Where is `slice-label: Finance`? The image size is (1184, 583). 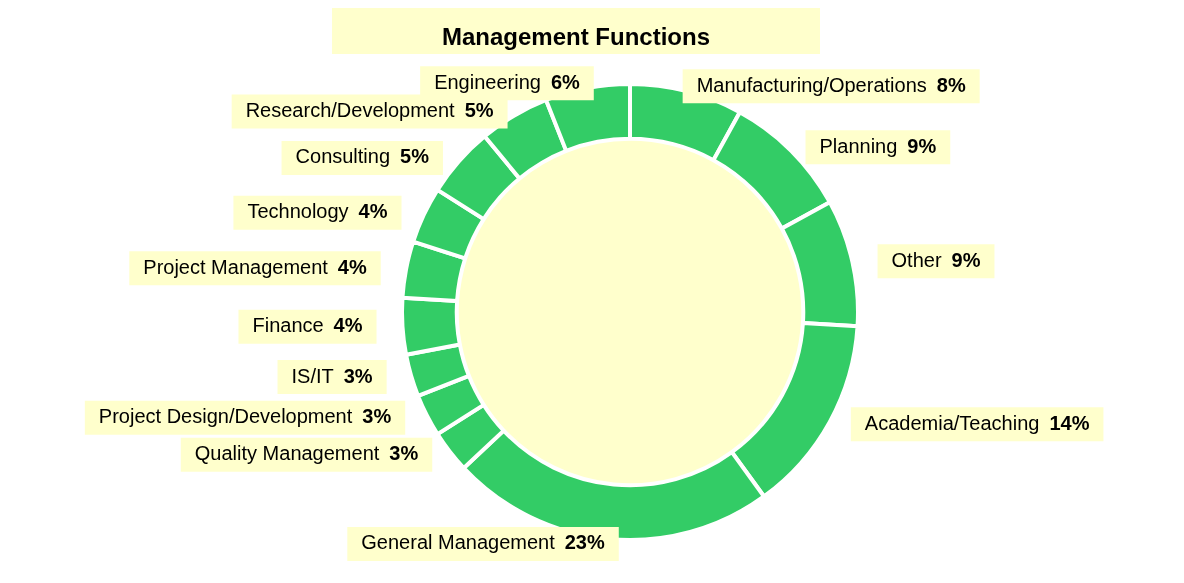 slice-label: Finance is located at coordinates (288, 325).